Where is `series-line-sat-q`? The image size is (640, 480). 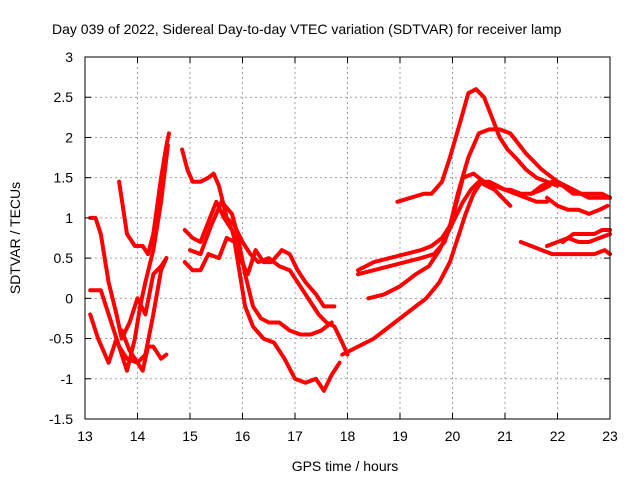
series-line-sat-q is located at coordinates (565, 248).